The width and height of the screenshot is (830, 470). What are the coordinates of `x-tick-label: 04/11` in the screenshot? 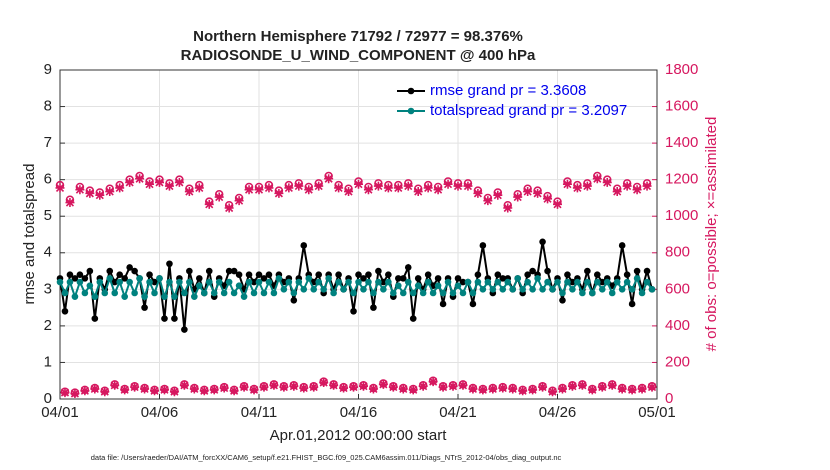 It's located at (259, 412).